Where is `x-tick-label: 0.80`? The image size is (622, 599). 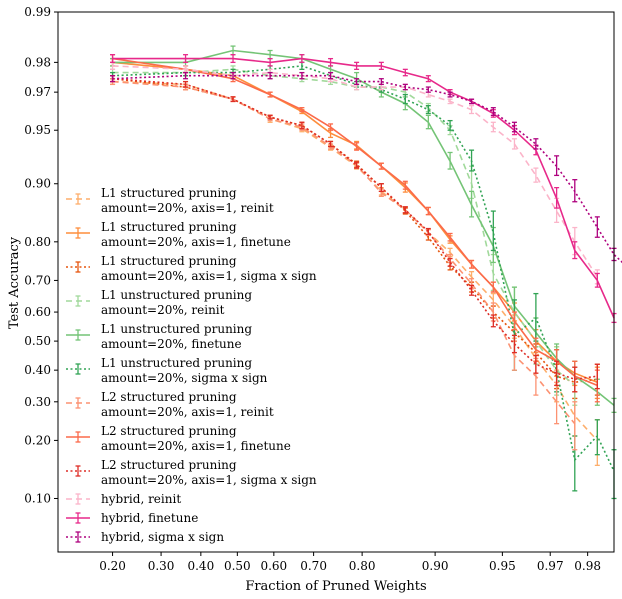
x-tick-label: 0.80 is located at coordinates (362, 566).